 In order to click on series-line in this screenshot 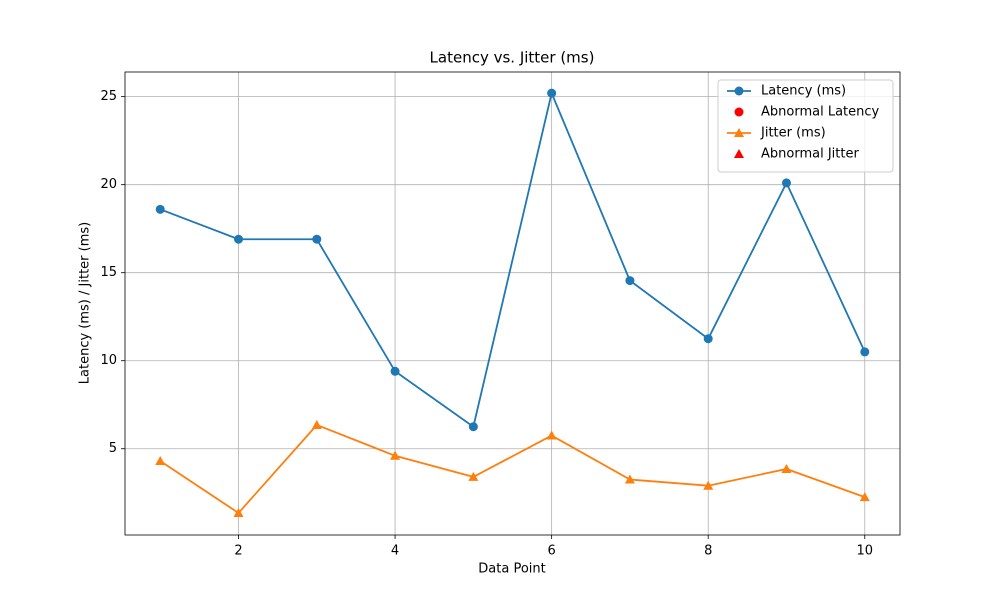, I will do `click(512, 469)`.